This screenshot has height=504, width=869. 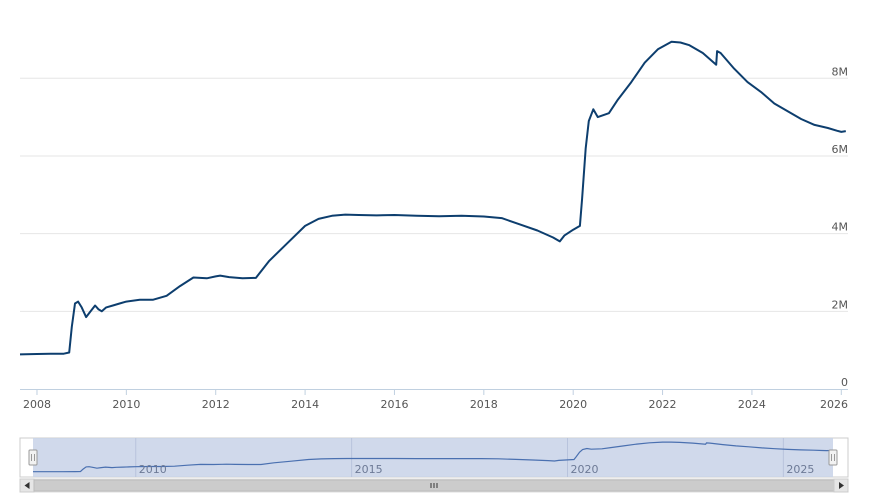 What do you see at coordinates (434, 400) in the screenshot?
I see `x-axis: 2008 2010 2012 2014 2016 2018 2020 2022 2024 2026` at bounding box center [434, 400].